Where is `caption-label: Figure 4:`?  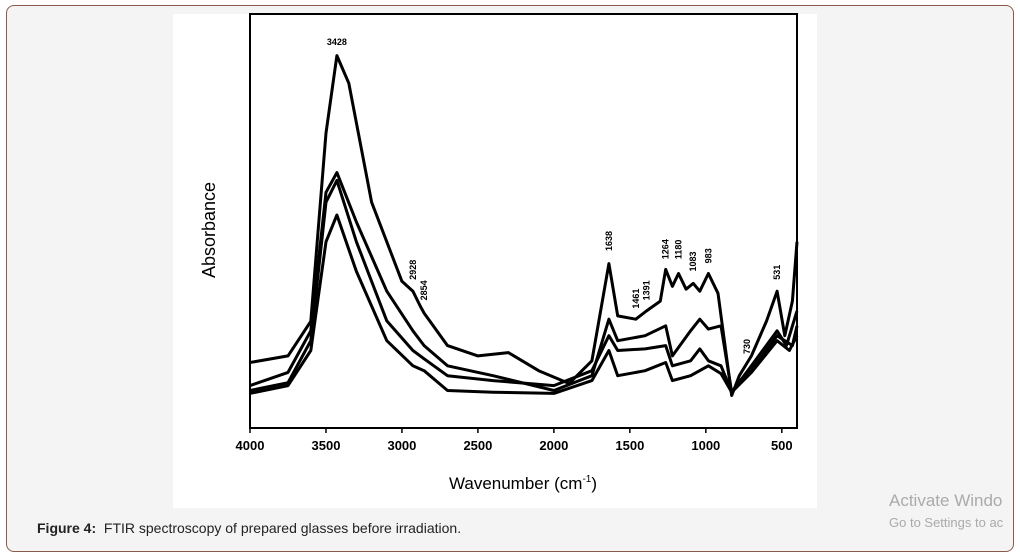
caption-label: Figure 4: is located at coordinates (67, 528).